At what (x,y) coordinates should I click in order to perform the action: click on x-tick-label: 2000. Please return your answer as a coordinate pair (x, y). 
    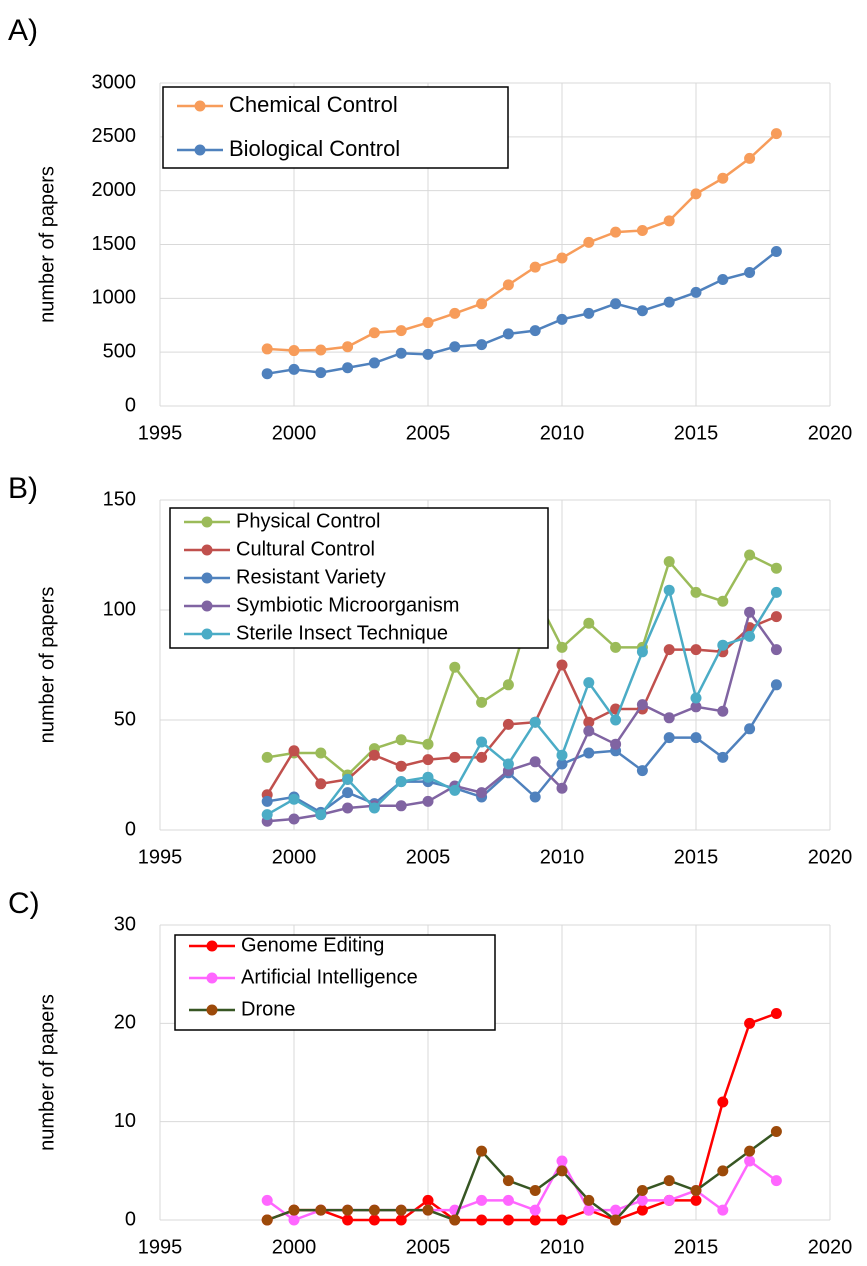
    Looking at the image, I should click on (294, 1247).